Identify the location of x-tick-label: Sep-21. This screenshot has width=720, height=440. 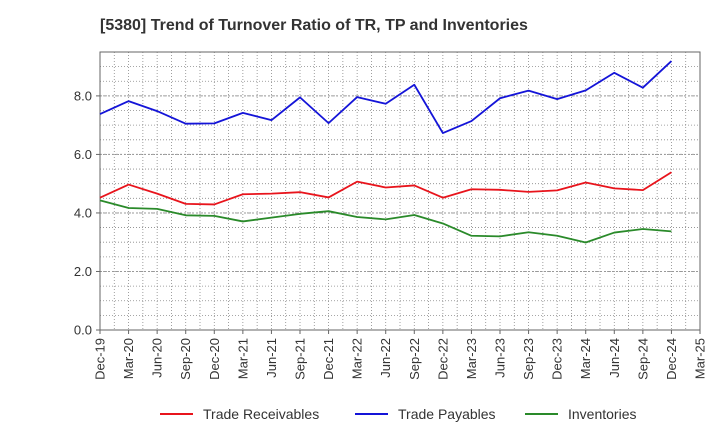
(300, 359).